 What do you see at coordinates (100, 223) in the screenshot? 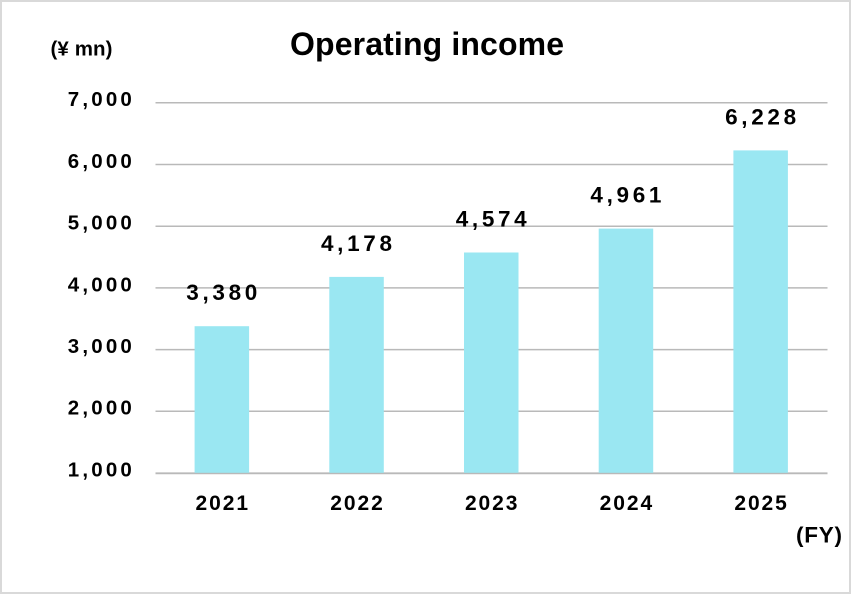
I see `svg-text: 5,000` at bounding box center [100, 223].